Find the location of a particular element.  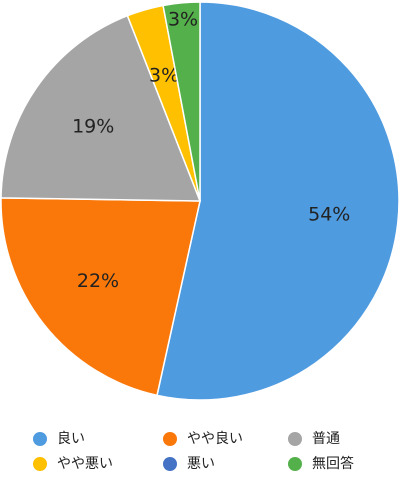

legend-label: やや良い is located at coordinates (215, 439).